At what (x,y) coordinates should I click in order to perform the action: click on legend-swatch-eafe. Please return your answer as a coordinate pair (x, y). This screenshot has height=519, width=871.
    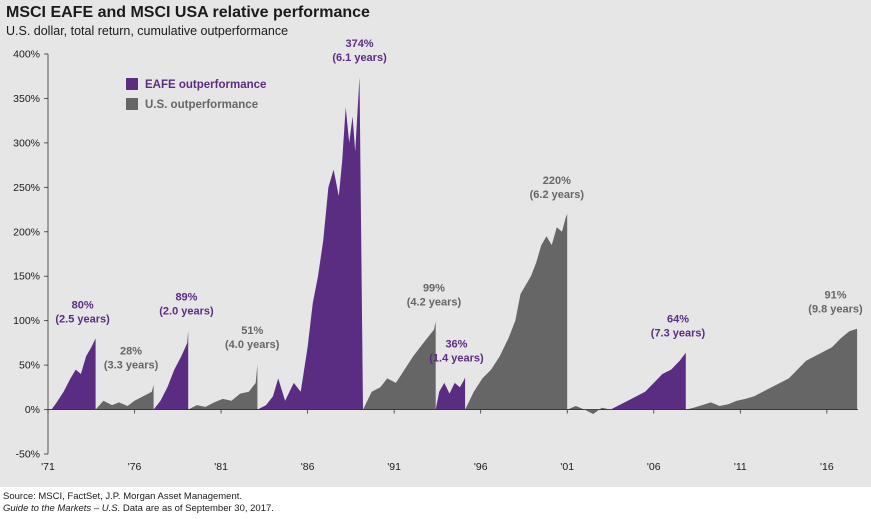
    Looking at the image, I should click on (132, 84).